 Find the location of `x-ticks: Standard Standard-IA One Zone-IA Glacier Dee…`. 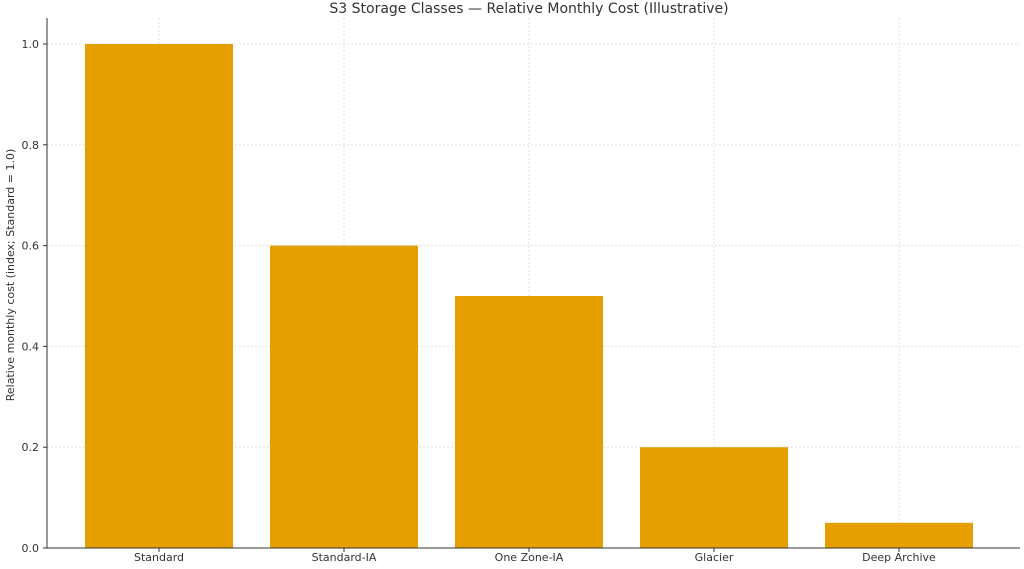

x-ticks: Standard Standard-IA One Zone-IA Glacier Dee… is located at coordinates (535, 556).